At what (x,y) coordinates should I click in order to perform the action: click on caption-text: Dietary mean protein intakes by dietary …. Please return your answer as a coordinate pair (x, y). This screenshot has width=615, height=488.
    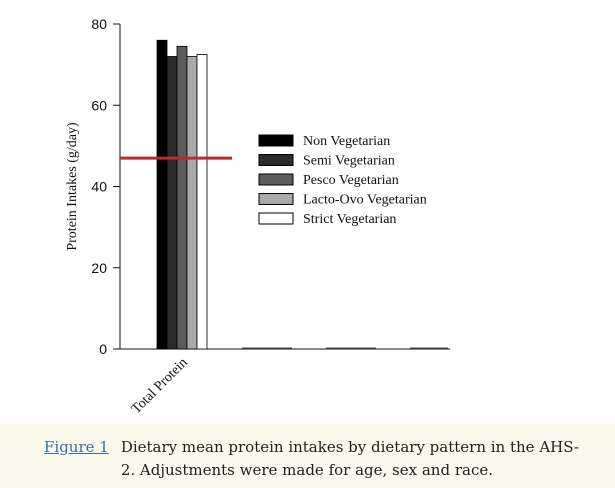
    Looking at the image, I should click on (350, 458).